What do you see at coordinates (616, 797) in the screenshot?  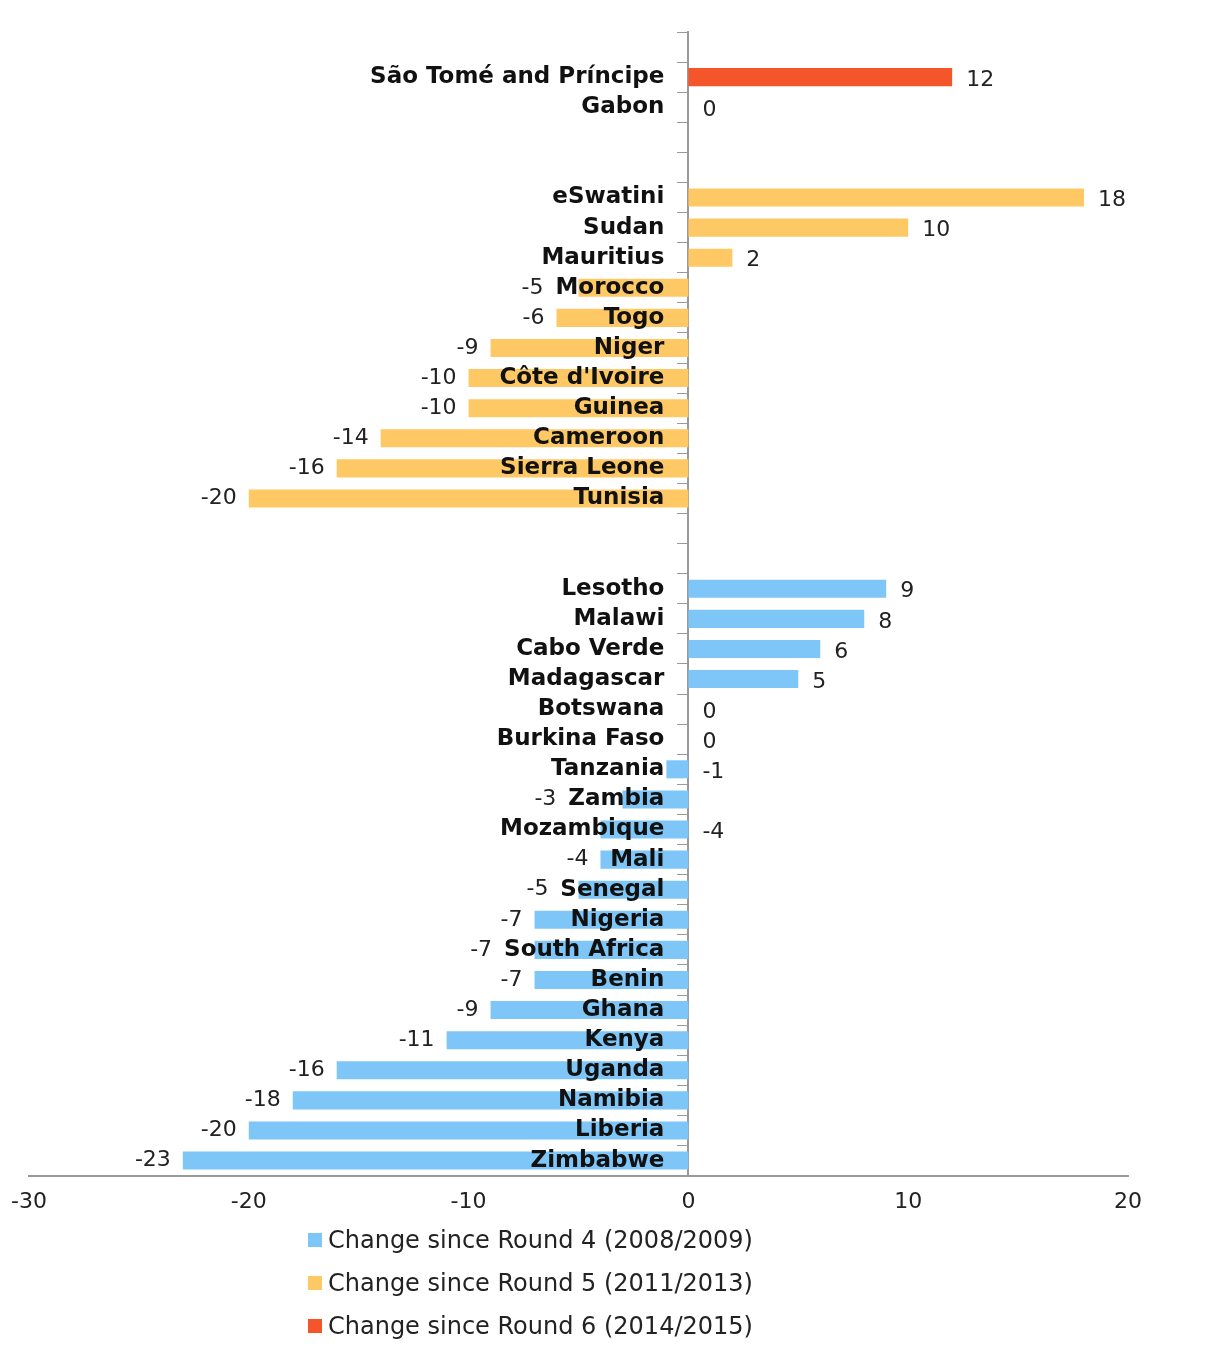 I see `y-tick-label: Zambia` at bounding box center [616, 797].